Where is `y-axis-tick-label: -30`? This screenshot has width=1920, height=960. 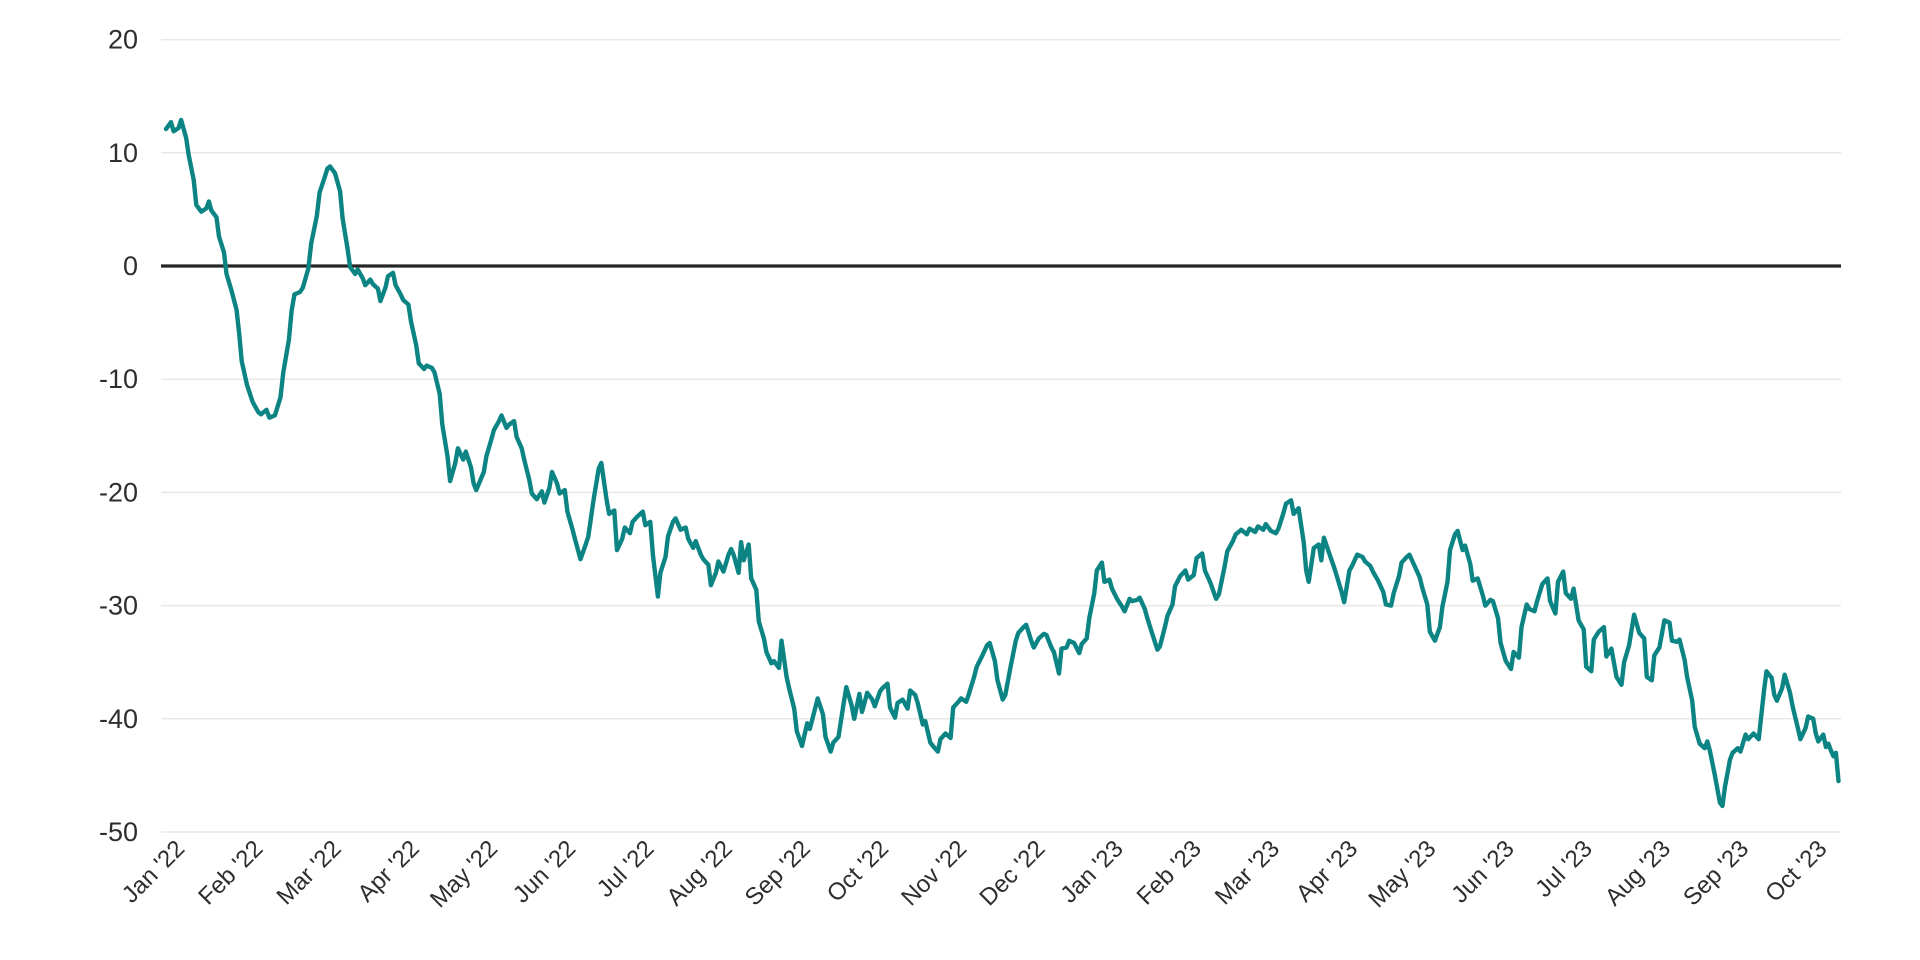 y-axis-tick-label: -30 is located at coordinates (118, 606).